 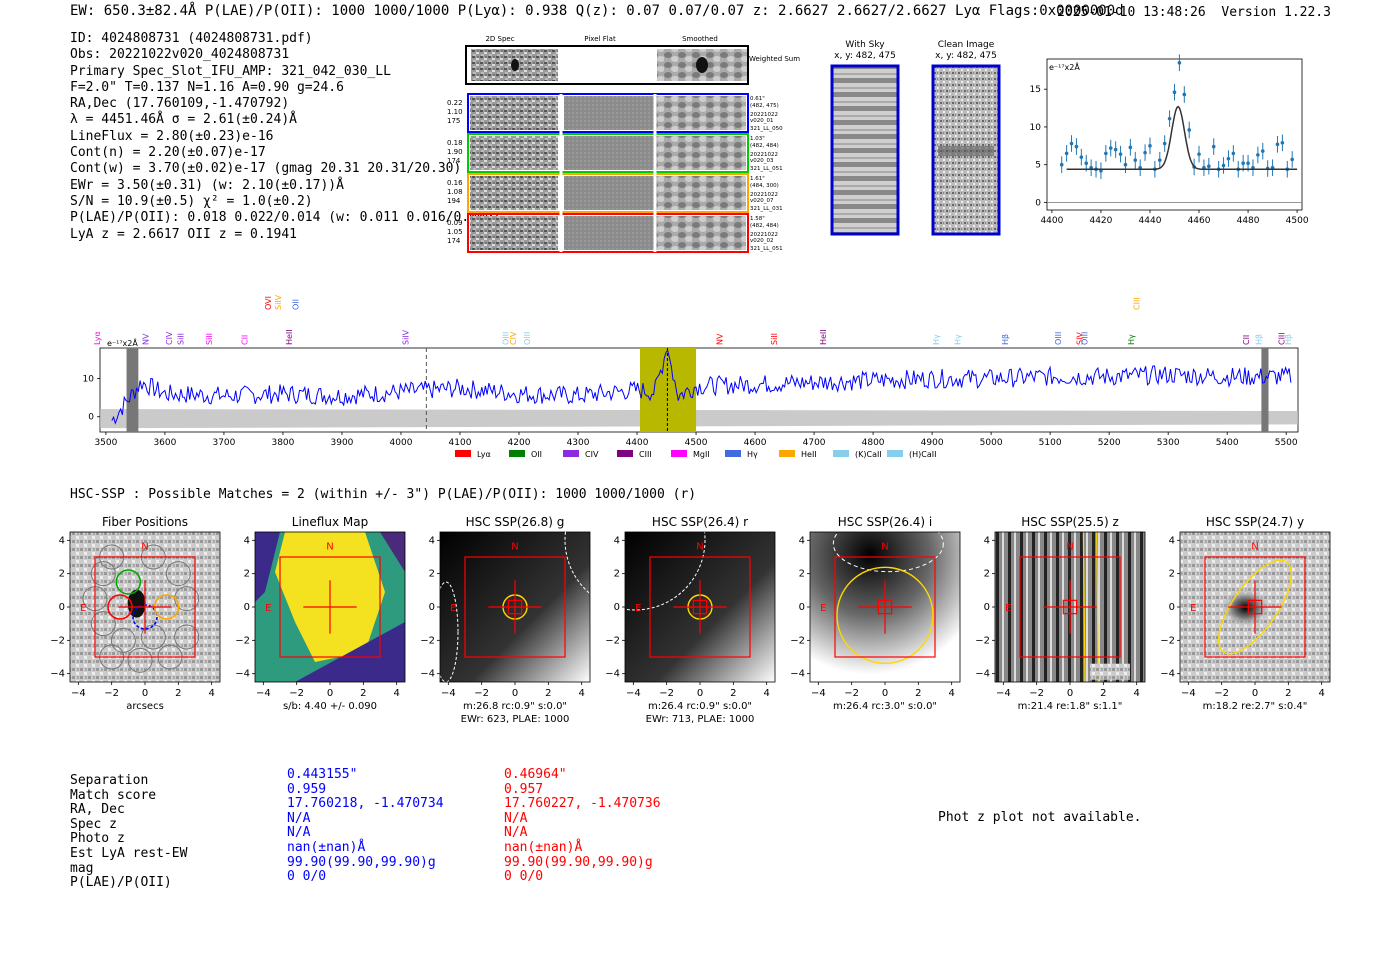 What do you see at coordinates (865, 45) in the screenshot?
I see `with-sky-title: With Sky` at bounding box center [865, 45].